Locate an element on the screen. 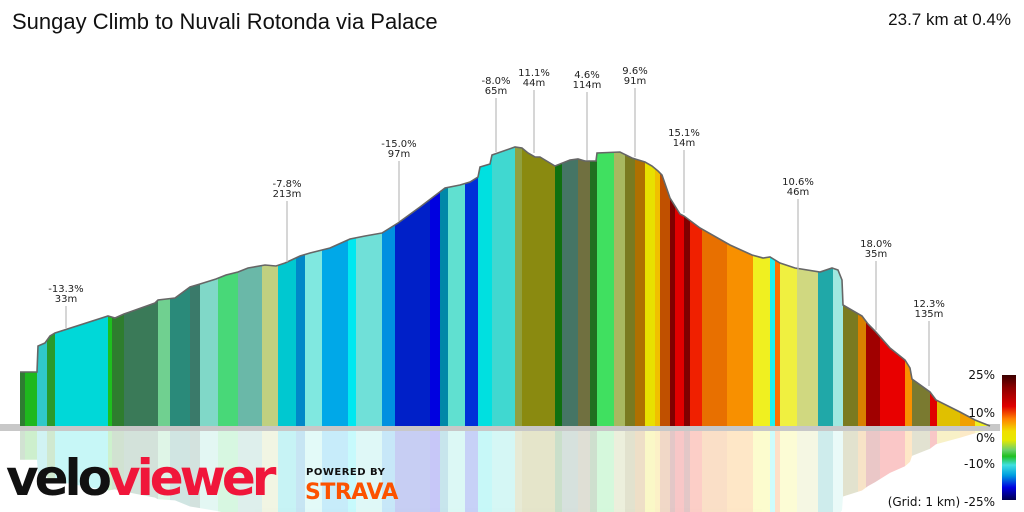 The image size is (1024, 512). annotation-length: 44m is located at coordinates (534, 83).